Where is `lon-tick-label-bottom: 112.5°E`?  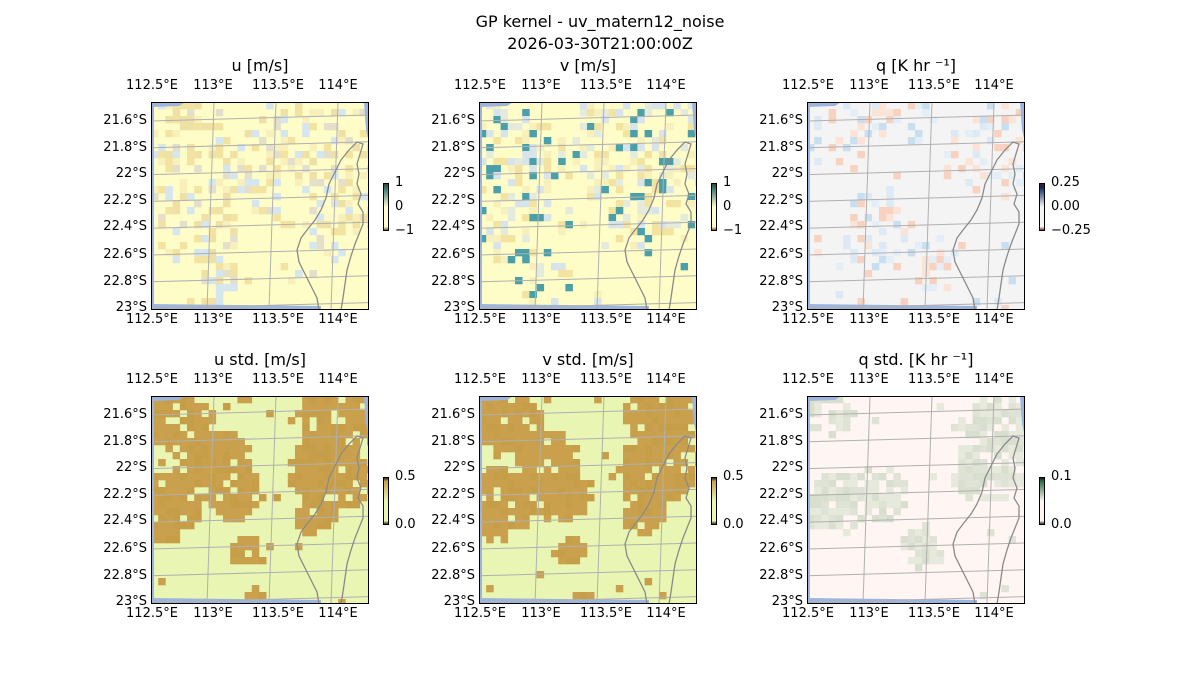
lon-tick-label-bottom: 112.5°E is located at coordinates (808, 613).